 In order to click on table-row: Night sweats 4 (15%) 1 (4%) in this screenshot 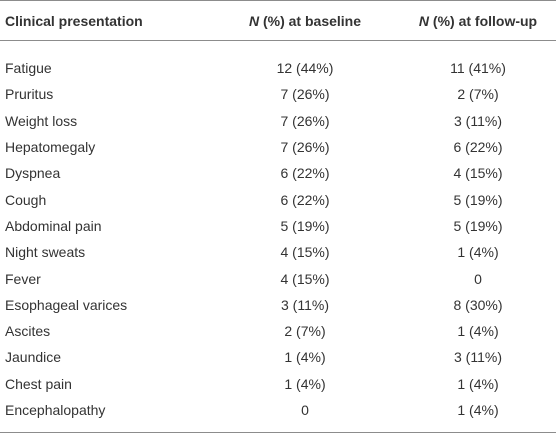, I will do `click(278, 252)`.